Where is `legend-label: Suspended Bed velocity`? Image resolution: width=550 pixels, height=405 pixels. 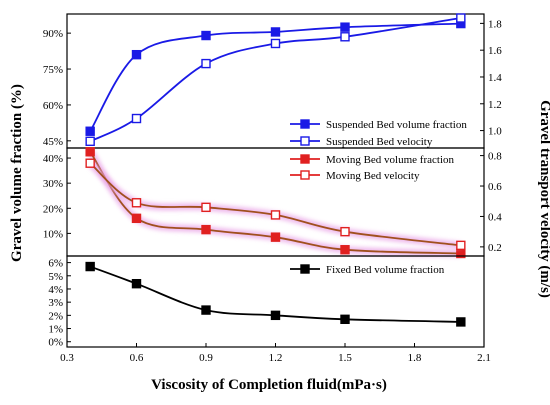 legend-label: Suspended Bed velocity is located at coordinates (379, 142).